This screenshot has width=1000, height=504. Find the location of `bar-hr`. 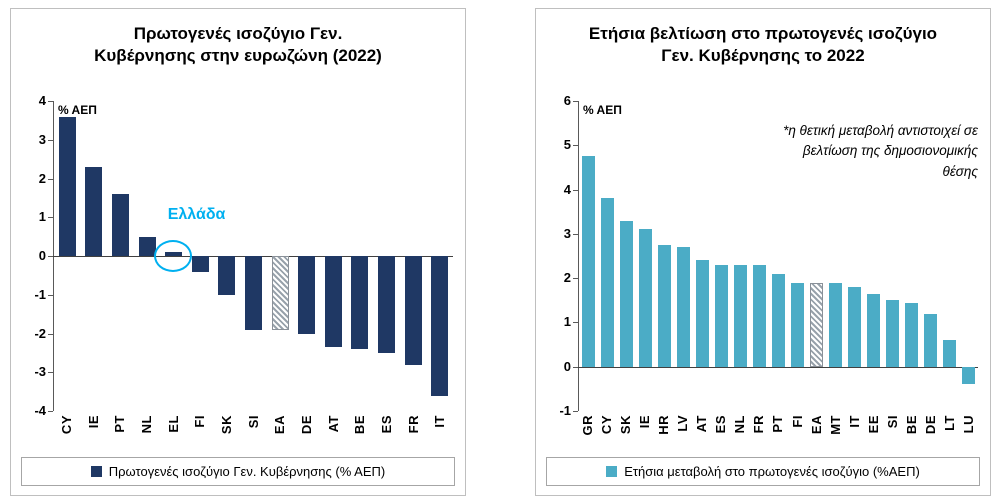

bar-hr is located at coordinates (664, 305).